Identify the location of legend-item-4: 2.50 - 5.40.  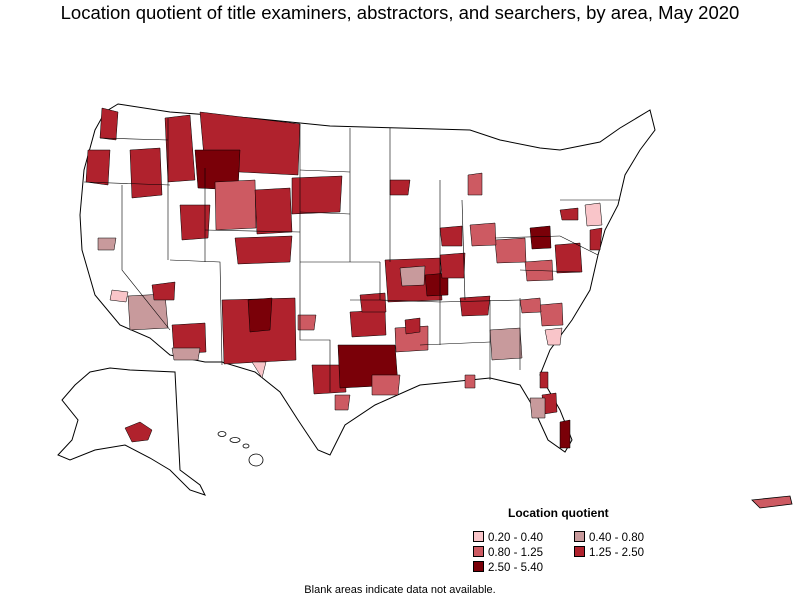
(508, 567).